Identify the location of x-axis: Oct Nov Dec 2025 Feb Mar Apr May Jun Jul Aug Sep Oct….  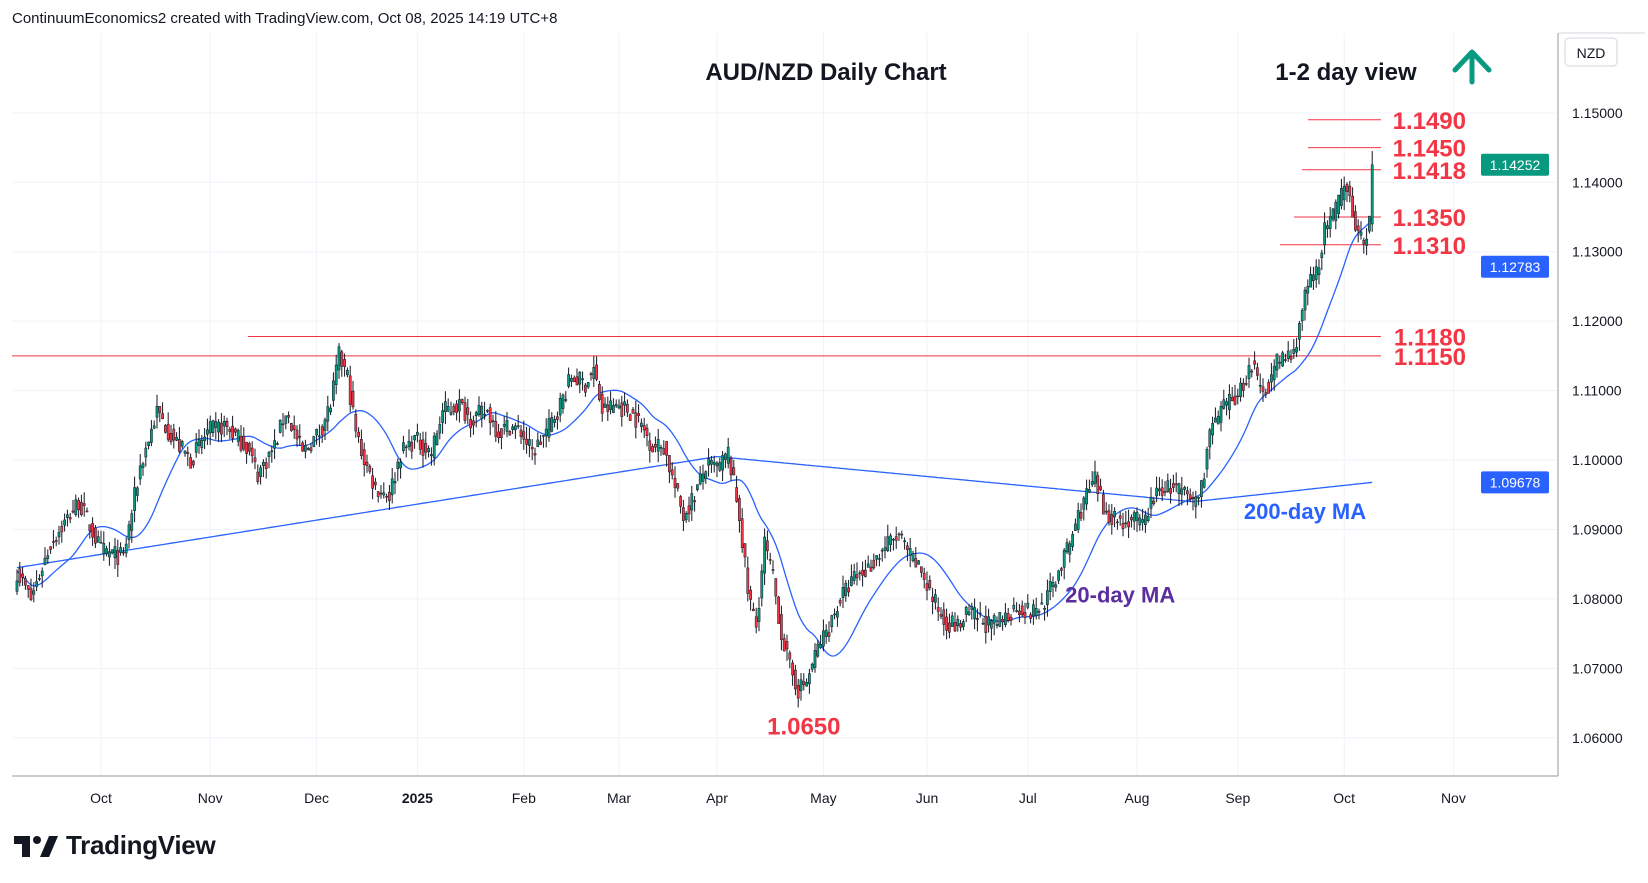
(778, 798).